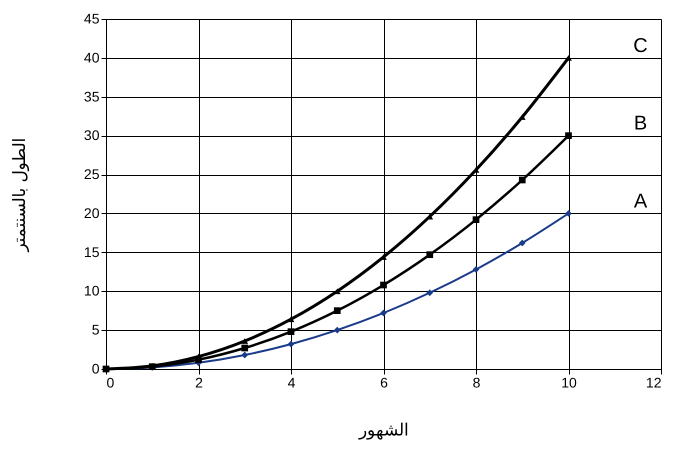 This screenshot has width=687, height=455. What do you see at coordinates (92, 135) in the screenshot?
I see `y-tick-label: 30` at bounding box center [92, 135].